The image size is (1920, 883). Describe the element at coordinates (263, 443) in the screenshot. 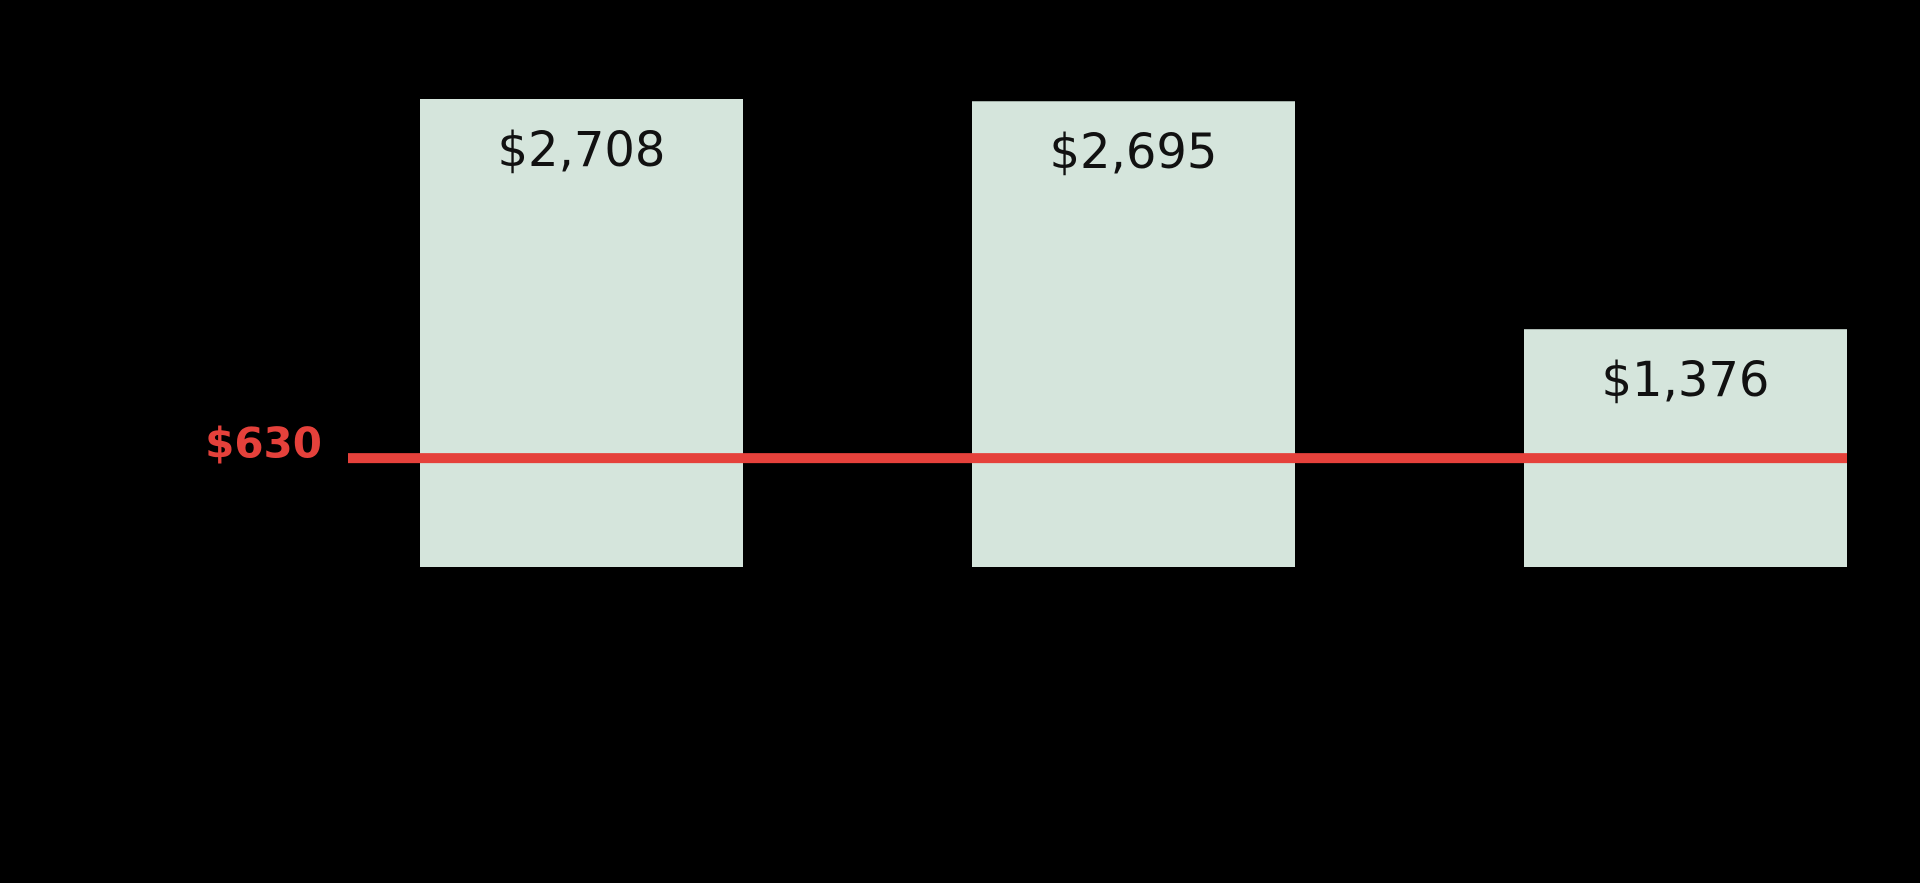

I see `reference-label: $630` at that location.